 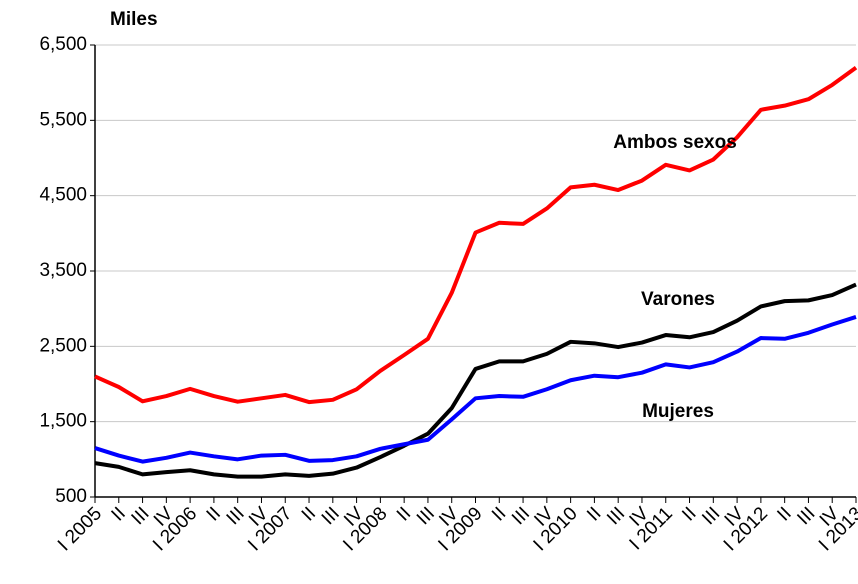 What do you see at coordinates (63, 195) in the screenshot?
I see `y-tick-label: 4,500` at bounding box center [63, 195].